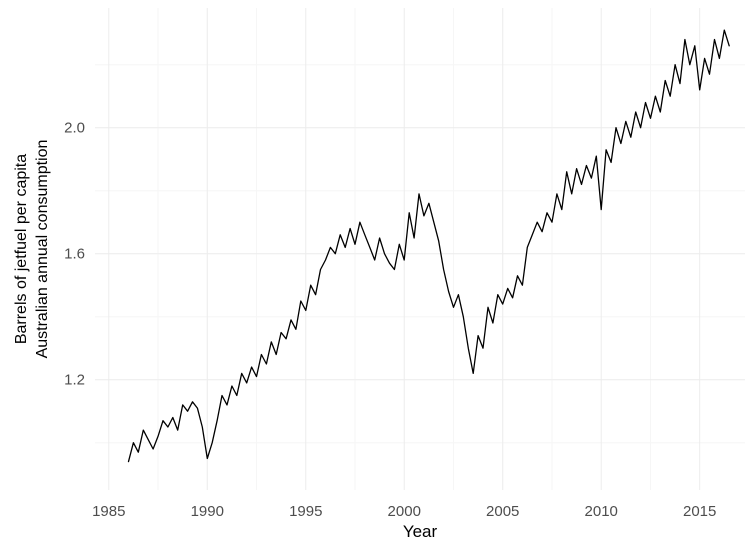  Describe the element at coordinates (601, 511) in the screenshot. I see `x-tick-label: 2010` at that location.